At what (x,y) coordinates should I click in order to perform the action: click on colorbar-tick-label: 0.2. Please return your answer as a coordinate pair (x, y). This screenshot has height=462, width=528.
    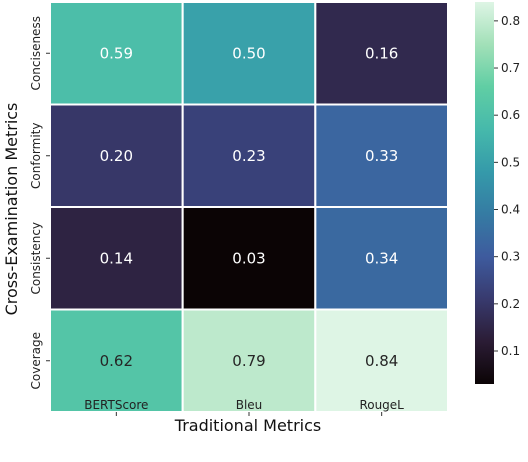
    Looking at the image, I should click on (510, 304).